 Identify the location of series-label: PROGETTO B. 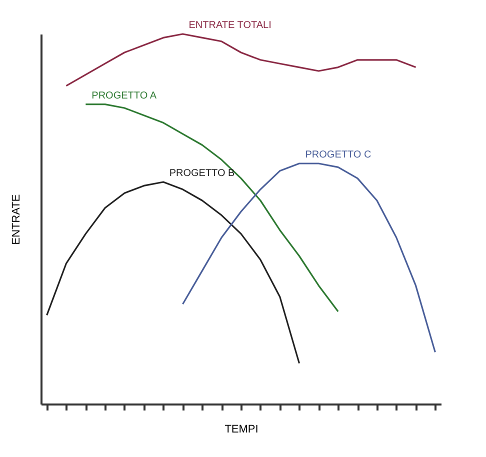
(202, 173).